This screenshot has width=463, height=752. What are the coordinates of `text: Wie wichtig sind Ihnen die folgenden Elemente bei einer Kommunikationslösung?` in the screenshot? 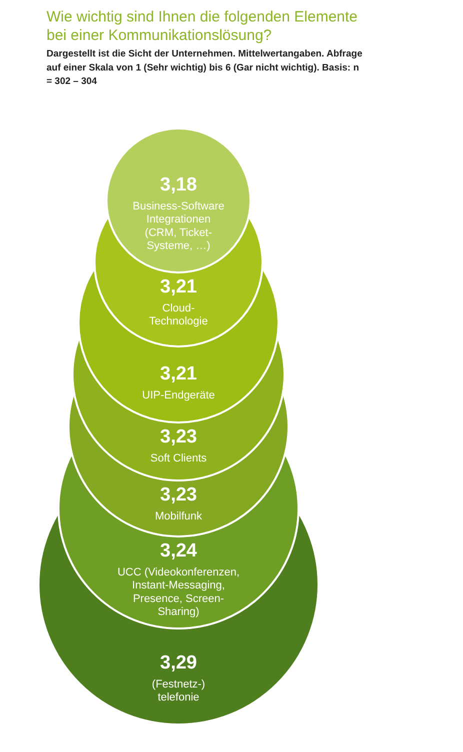 It's located at (202, 26).